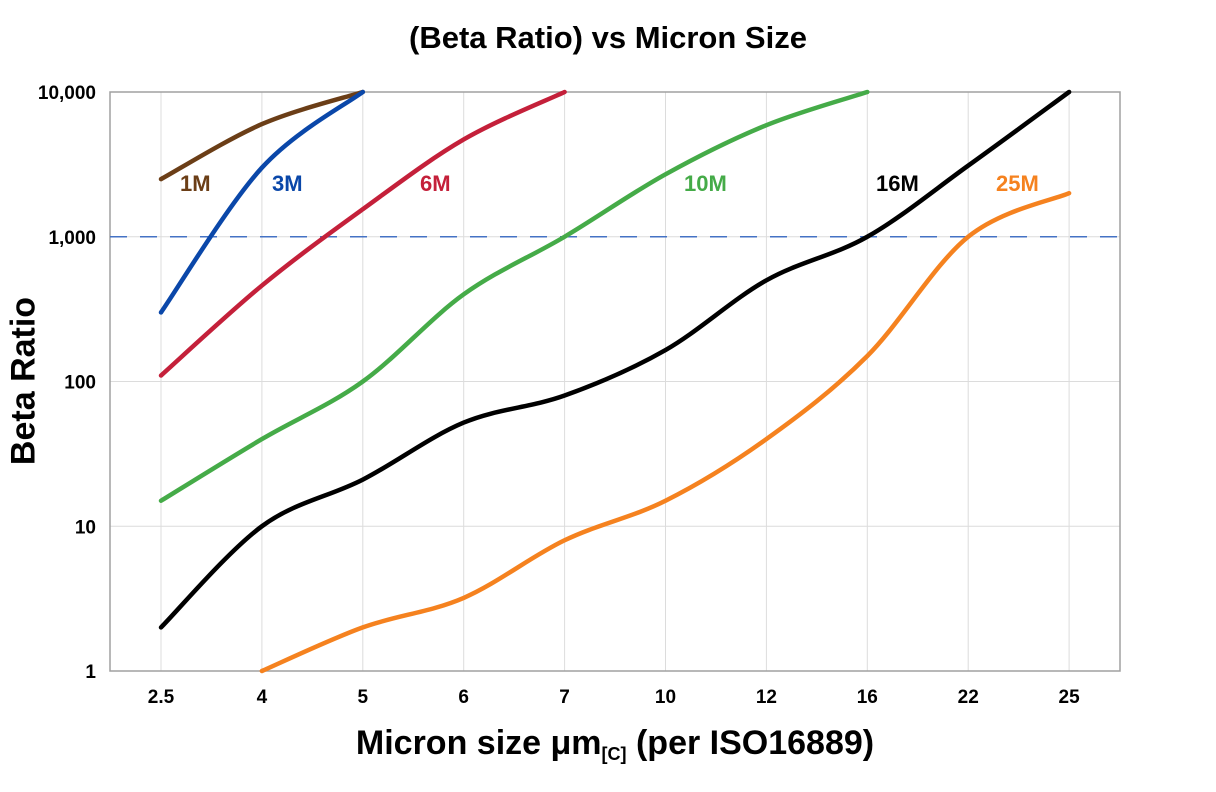 This screenshot has height=792, width=1216. What do you see at coordinates (665, 697) in the screenshot?
I see `x-tick-label: 10` at bounding box center [665, 697].